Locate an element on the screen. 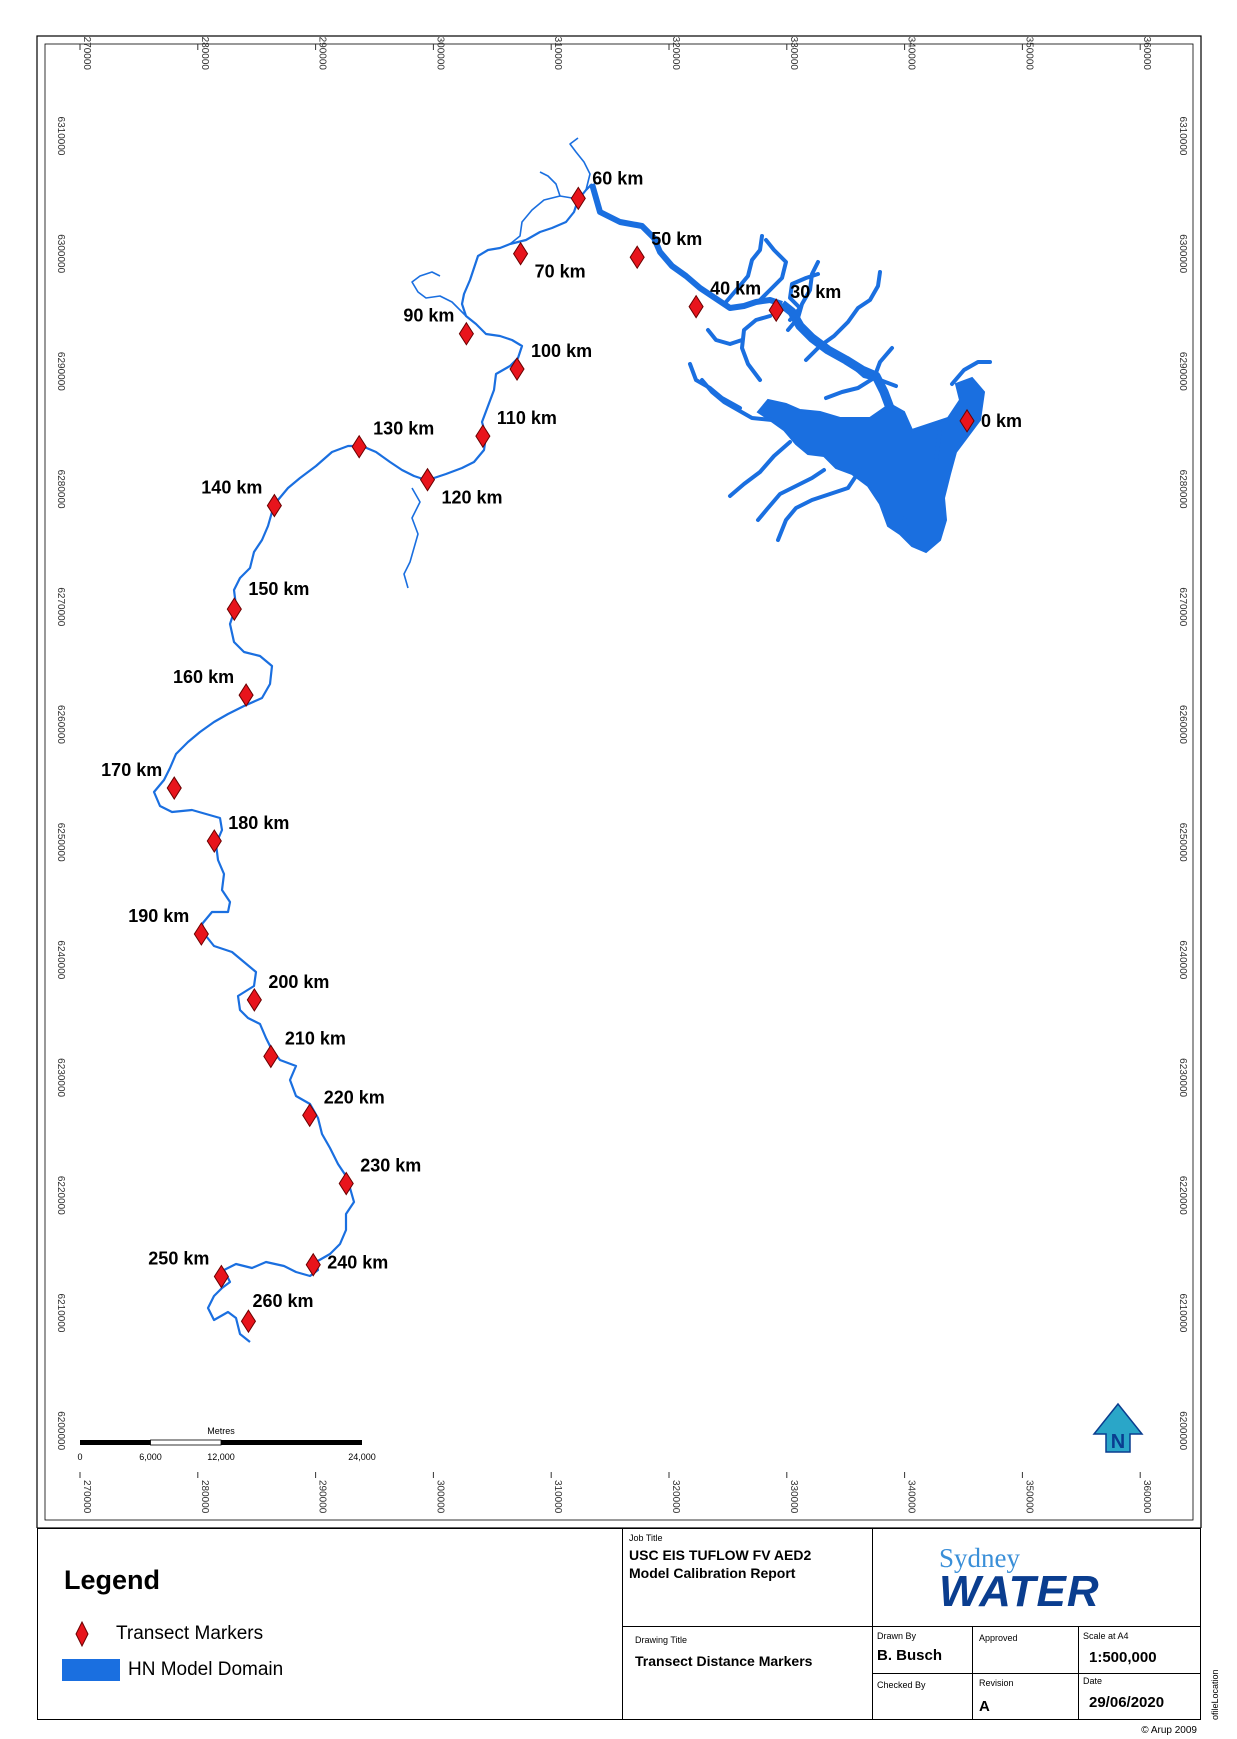 The image size is (1237, 1739). drawn-by-cell: Drawn By B. Busch is located at coordinates (923, 1650).